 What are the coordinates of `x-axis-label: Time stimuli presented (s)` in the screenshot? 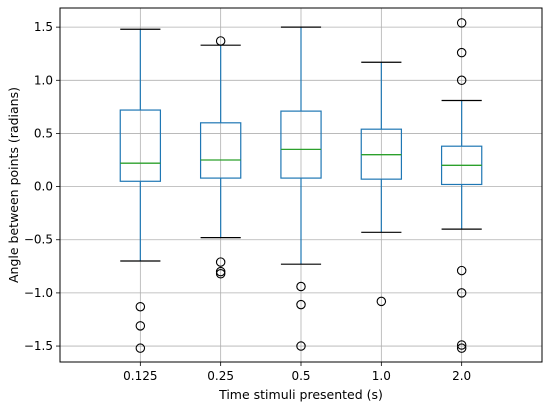 It's located at (300, 394).